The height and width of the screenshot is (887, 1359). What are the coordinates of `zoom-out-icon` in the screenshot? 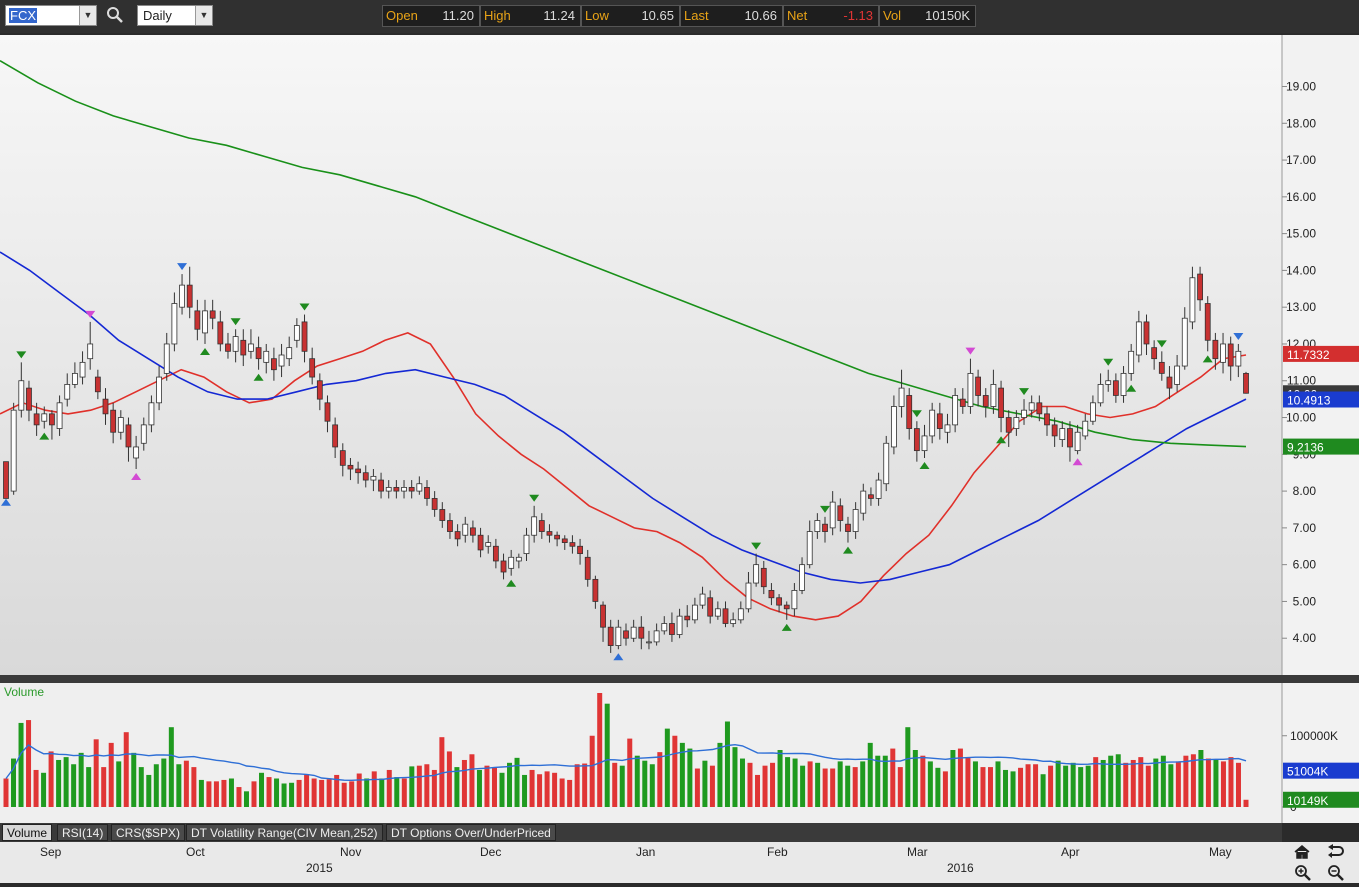 It's located at (1336, 875).